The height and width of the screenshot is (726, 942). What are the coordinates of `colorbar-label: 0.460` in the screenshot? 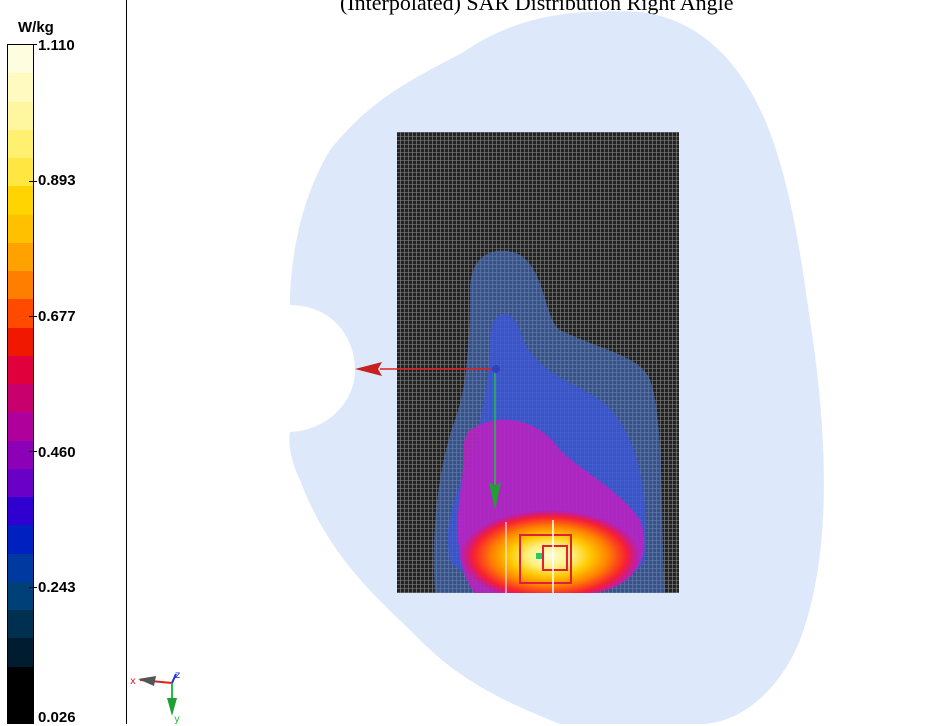 It's located at (57, 452).